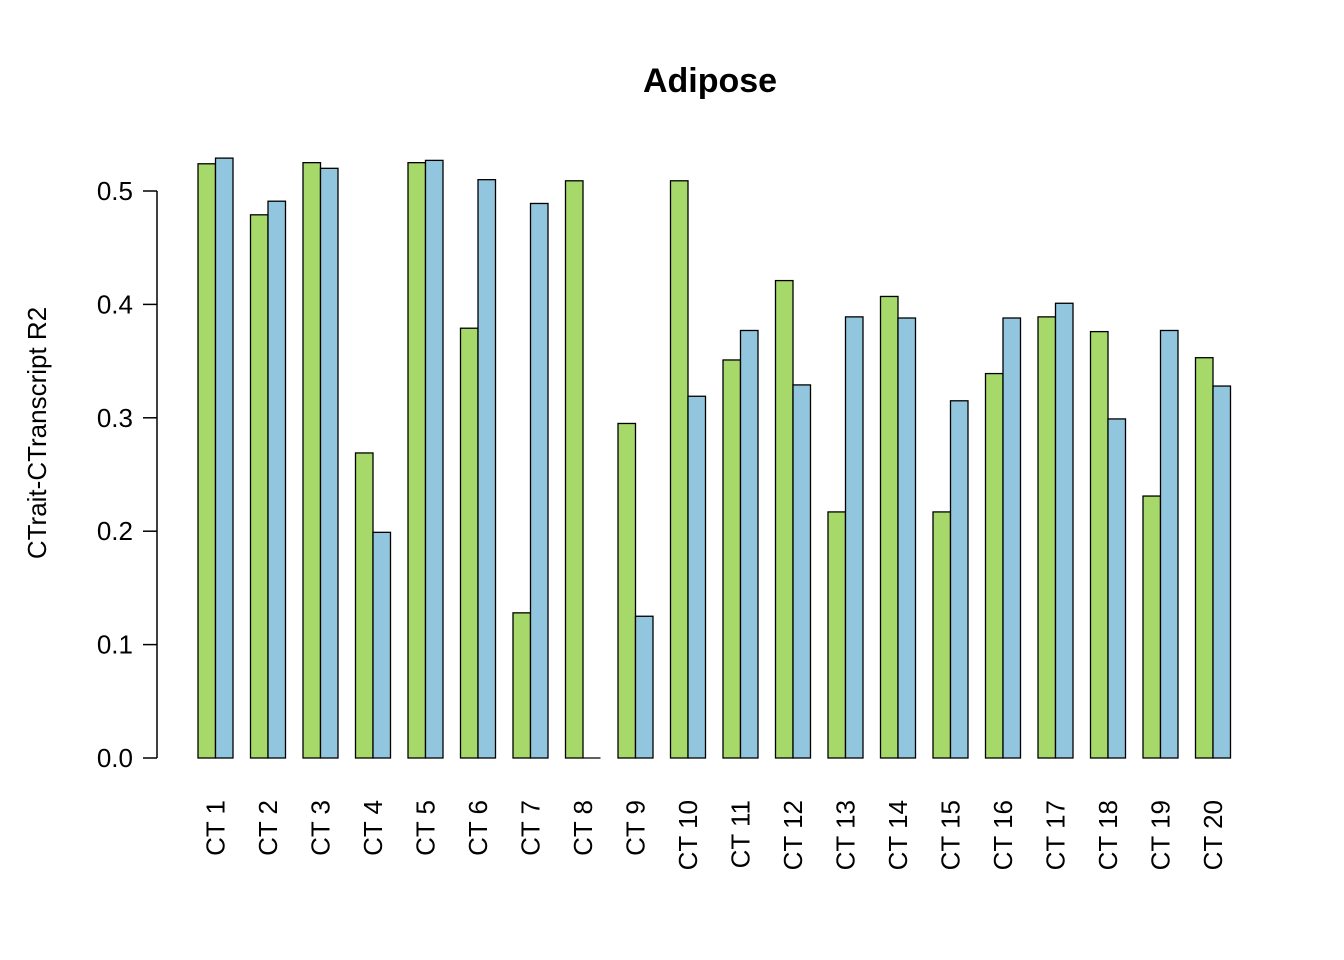 This screenshot has height=960, width=1344. Describe the element at coordinates (636, 828) in the screenshot. I see `category-label: CT 9` at that location.